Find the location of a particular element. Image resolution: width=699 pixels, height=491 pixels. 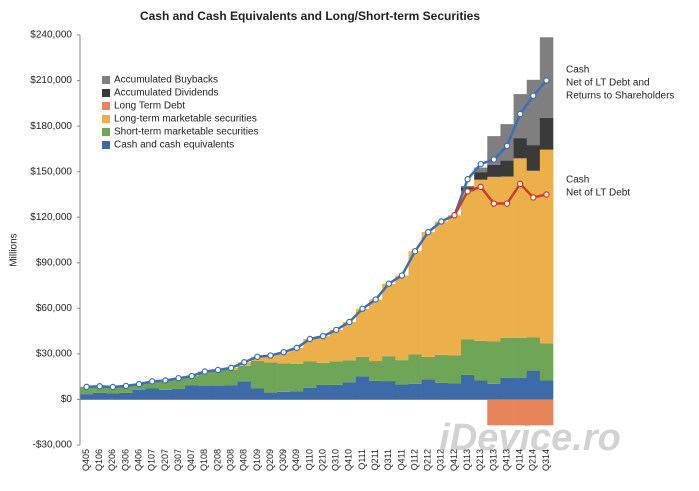

x-tick-label: Q408 is located at coordinates (244, 460).